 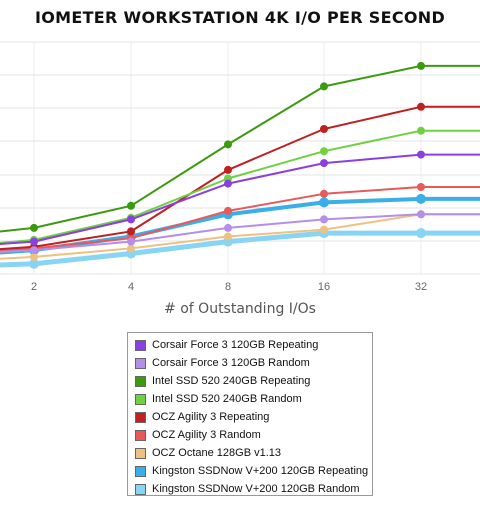 I want to click on legend-item: OCZ Agility 3 Repeating, so click(x=253, y=417).